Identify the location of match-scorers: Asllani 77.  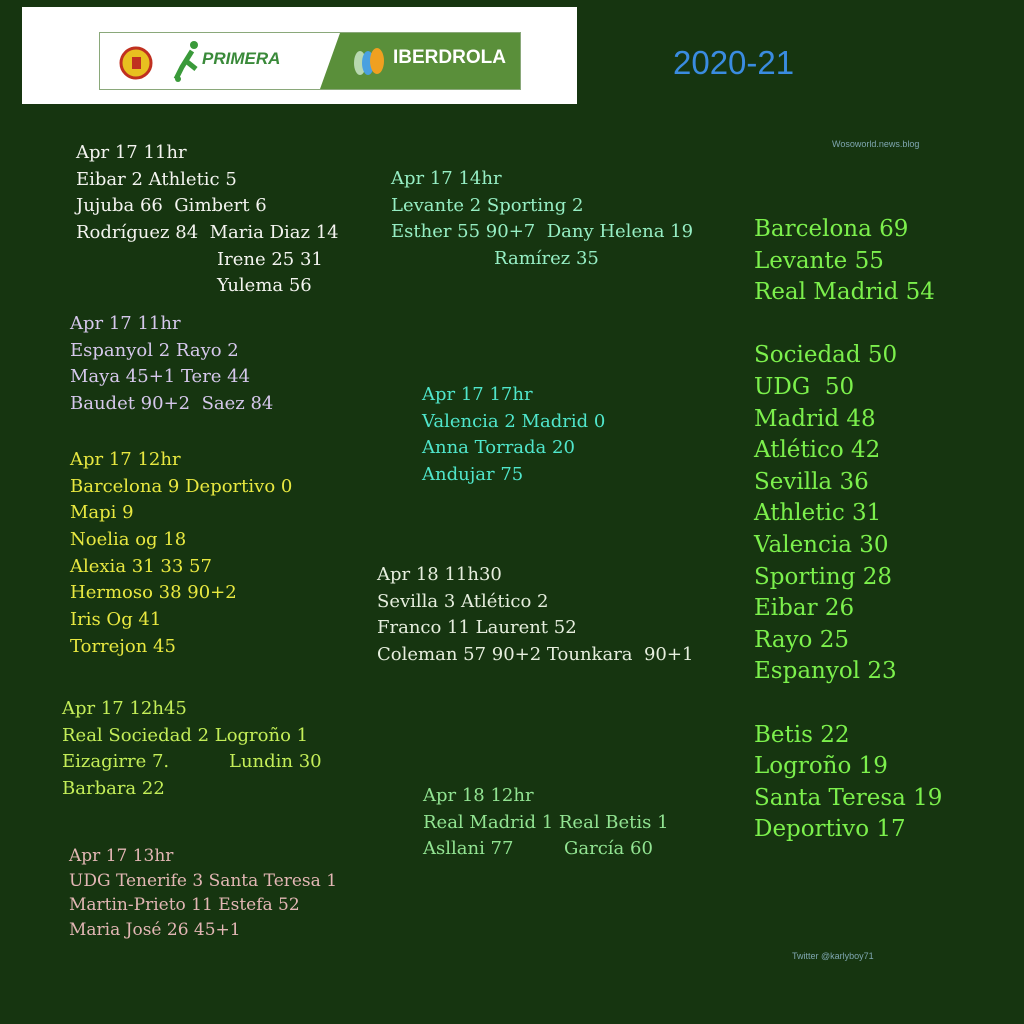
(468, 849).